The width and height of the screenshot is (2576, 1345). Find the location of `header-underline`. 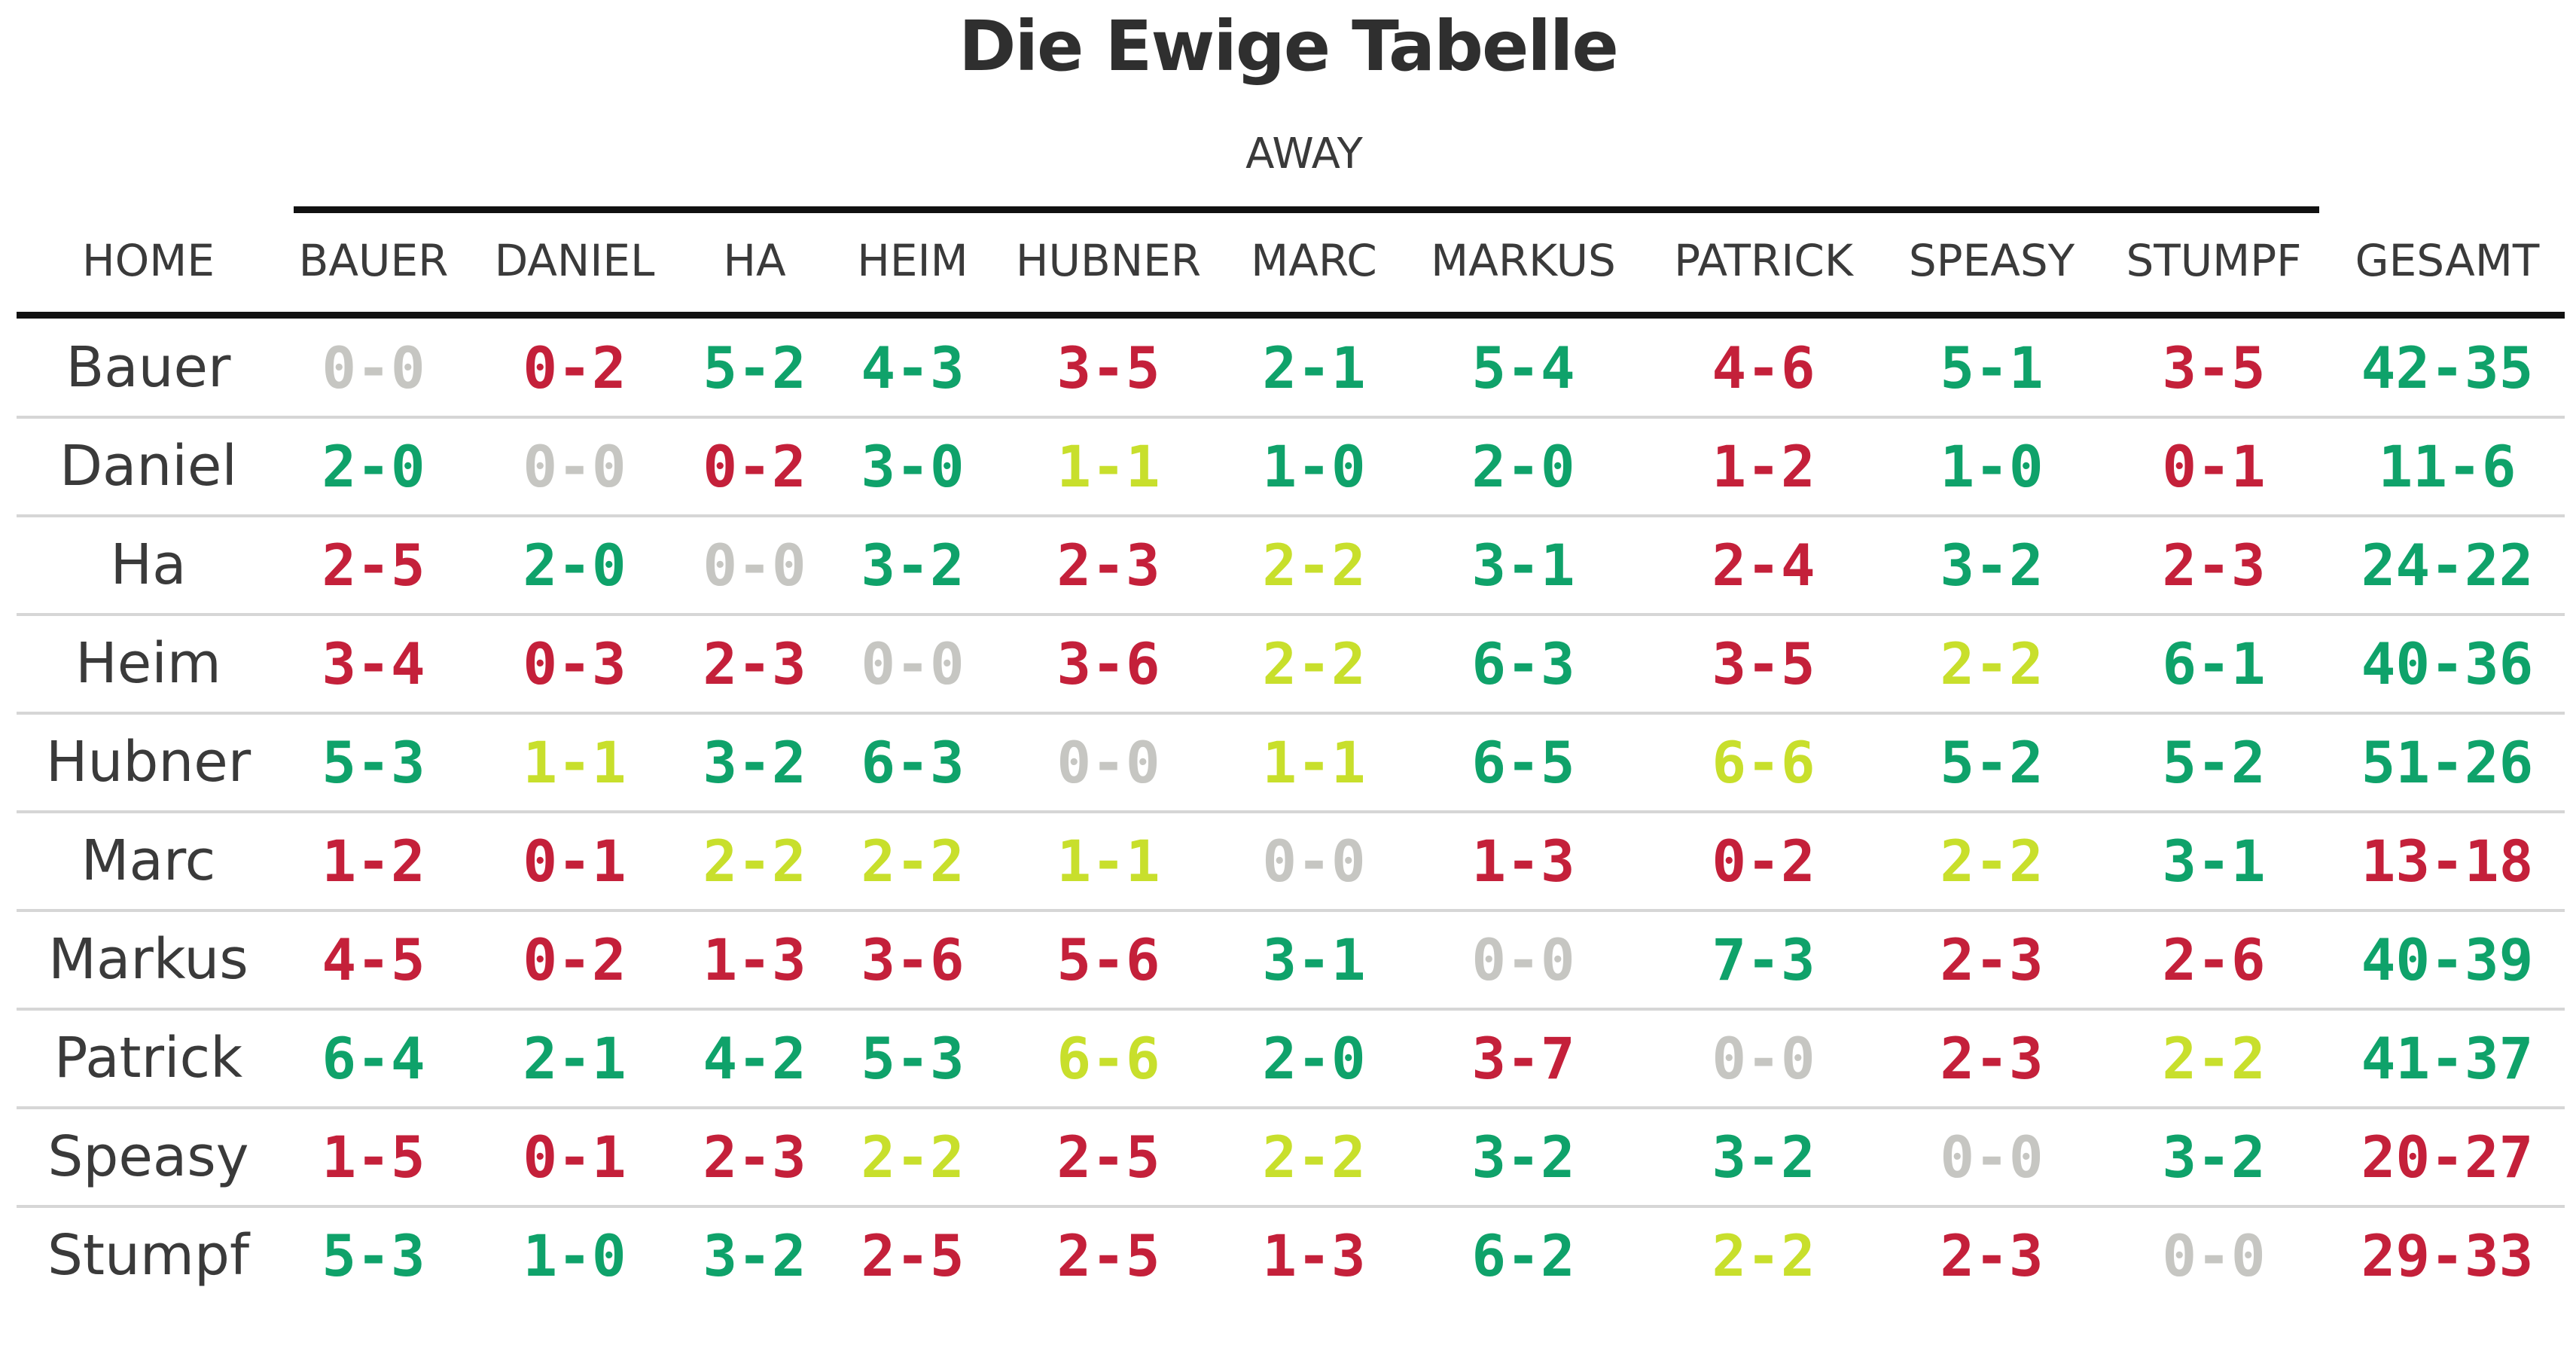

header-underline is located at coordinates (1291, 315).